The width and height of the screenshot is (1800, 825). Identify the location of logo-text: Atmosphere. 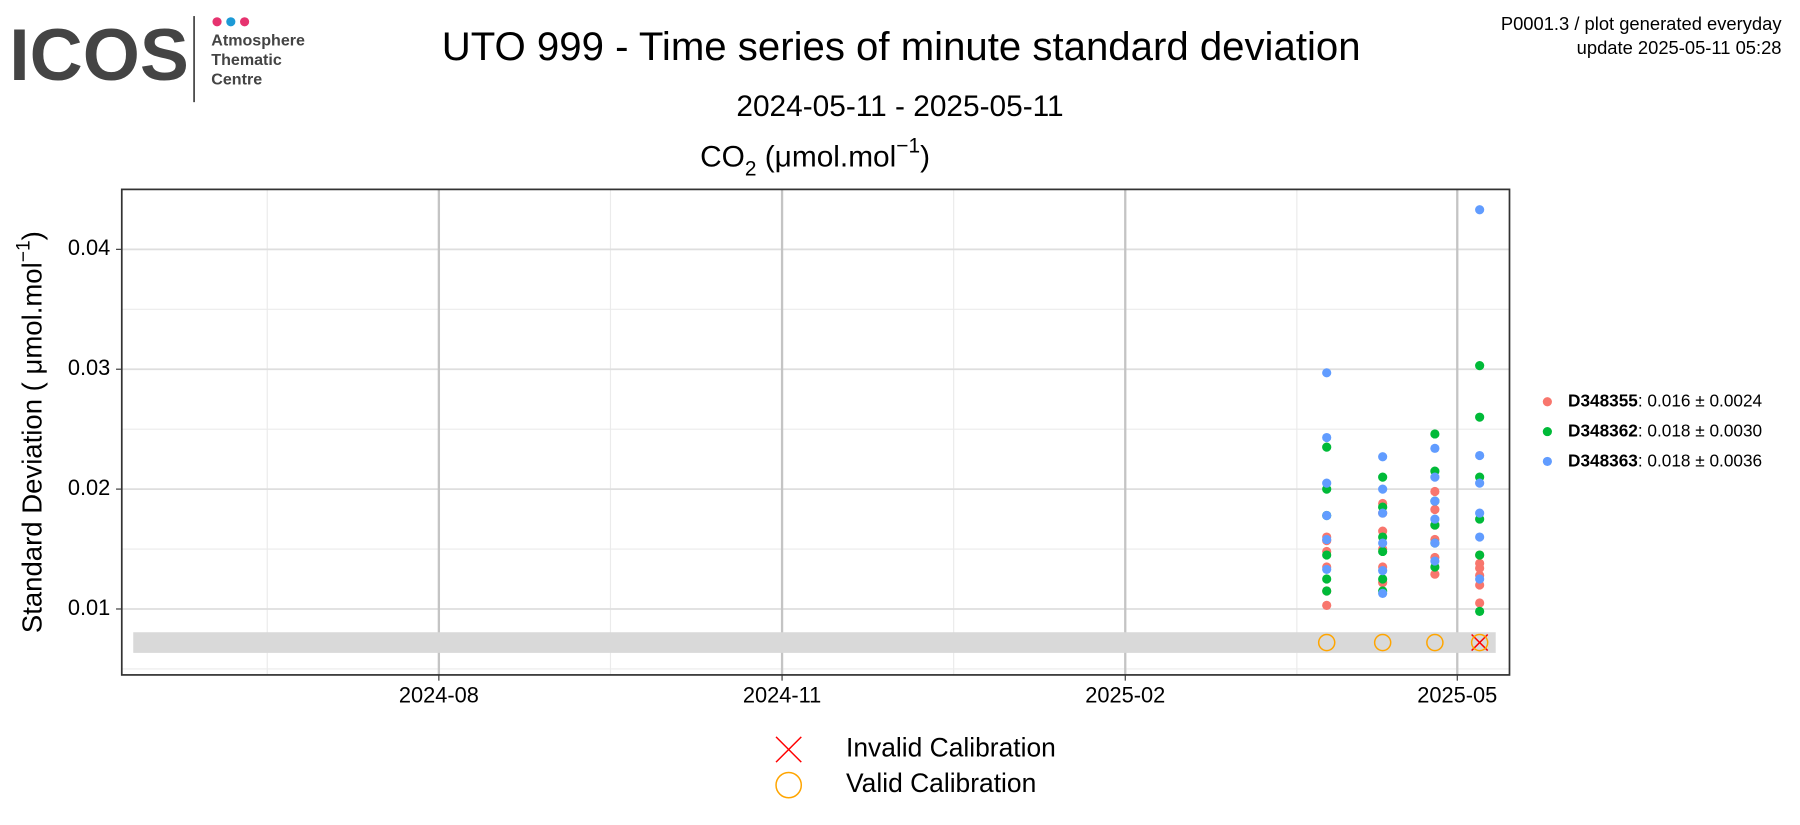
(258, 41).